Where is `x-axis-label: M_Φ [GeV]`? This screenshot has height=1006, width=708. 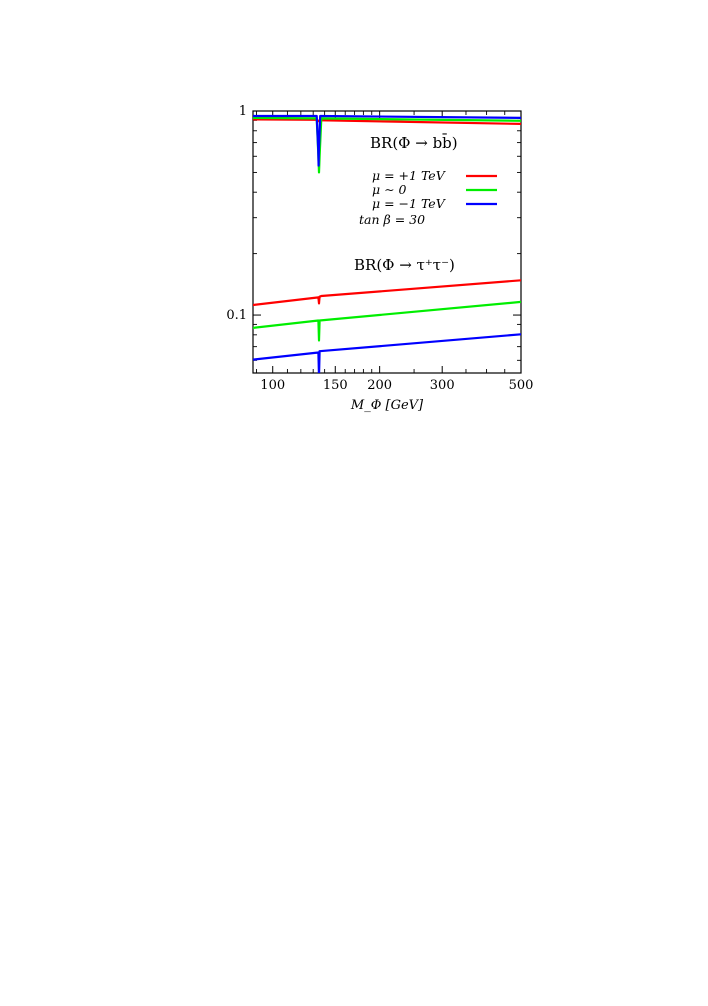 x-axis-label: M_Φ [GeV] is located at coordinates (387, 405).